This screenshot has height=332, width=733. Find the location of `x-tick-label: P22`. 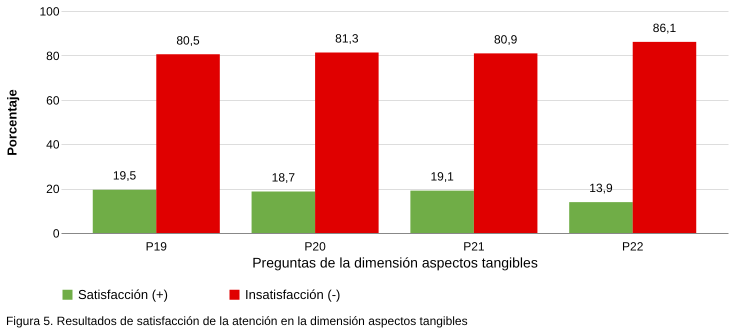

x-tick-label: P22 is located at coordinates (633, 247).